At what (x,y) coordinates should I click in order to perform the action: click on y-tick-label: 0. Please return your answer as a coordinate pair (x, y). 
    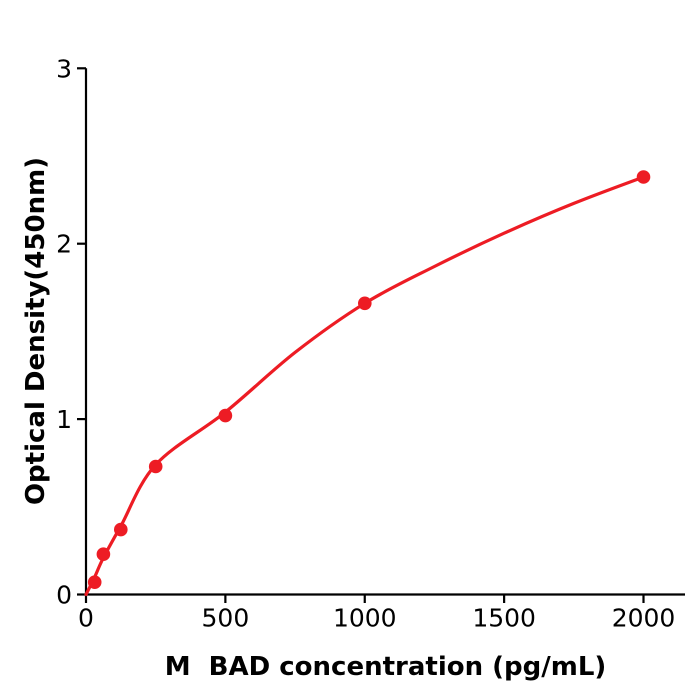
    Looking at the image, I should click on (64, 595).